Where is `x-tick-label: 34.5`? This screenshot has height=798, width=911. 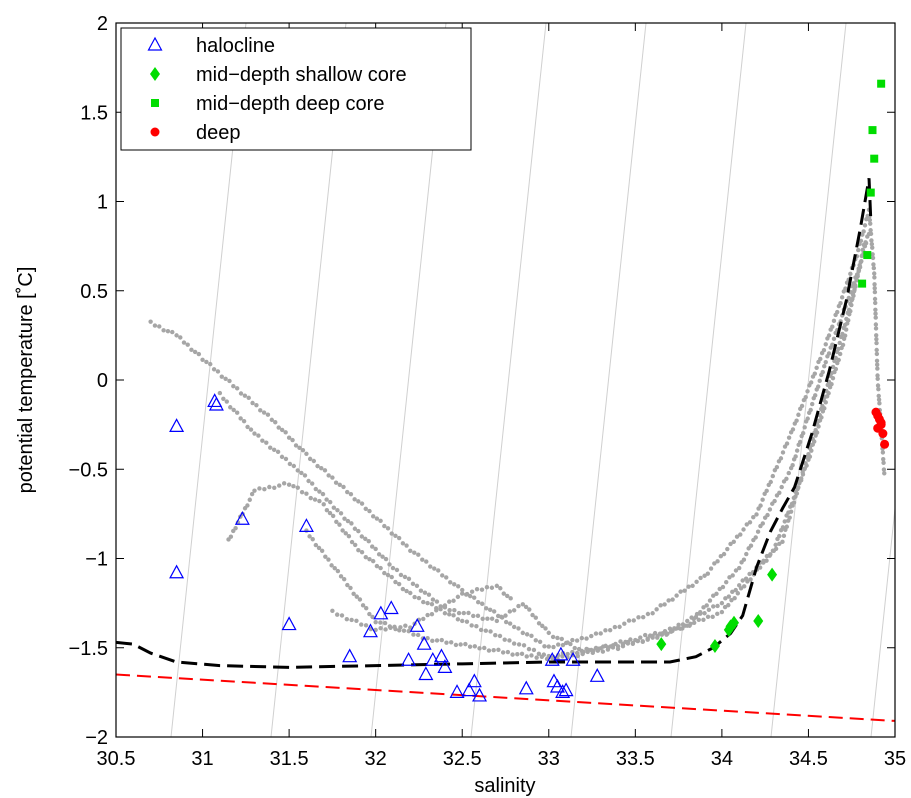
x-tick-label: 34.5 is located at coordinates (808, 759).